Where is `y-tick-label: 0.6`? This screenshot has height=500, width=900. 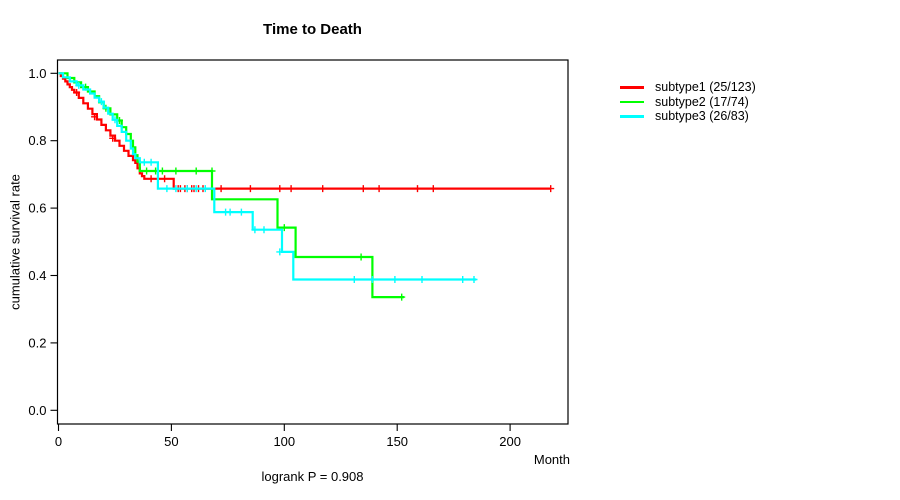
y-tick-label: 0.6 is located at coordinates (37, 208).